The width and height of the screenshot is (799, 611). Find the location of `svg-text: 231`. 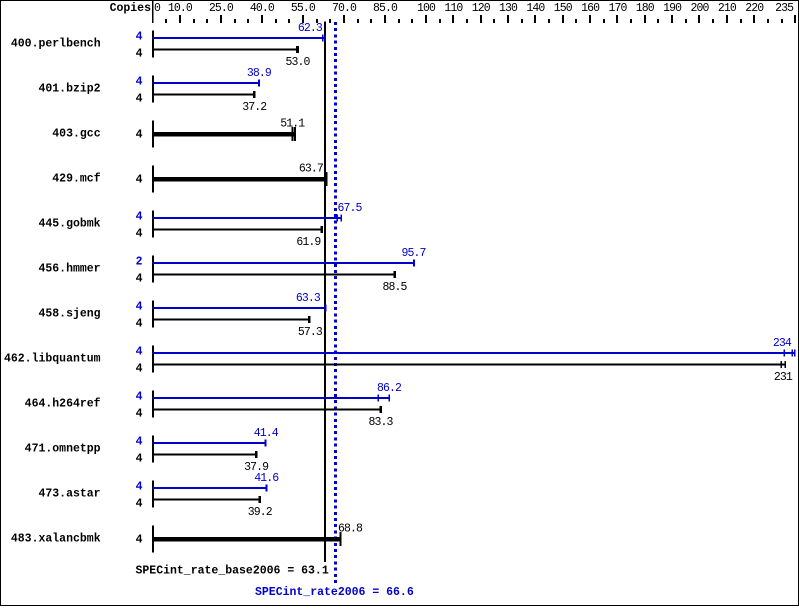

svg-text: 231 is located at coordinates (783, 377).